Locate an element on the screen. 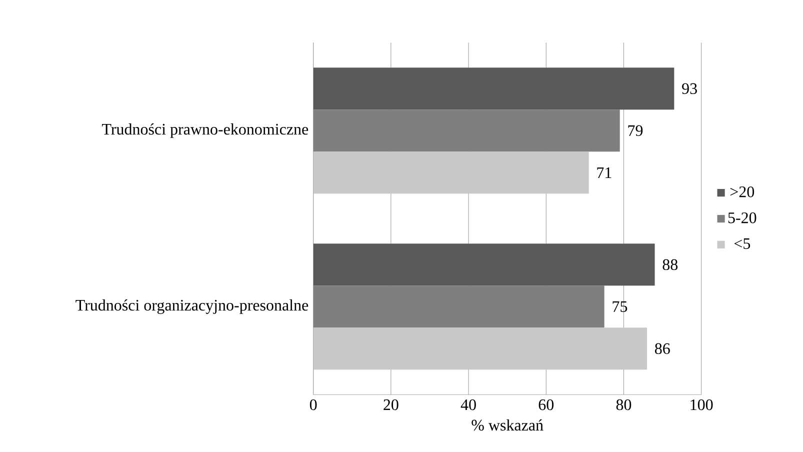  data-label: 88 is located at coordinates (670, 264).